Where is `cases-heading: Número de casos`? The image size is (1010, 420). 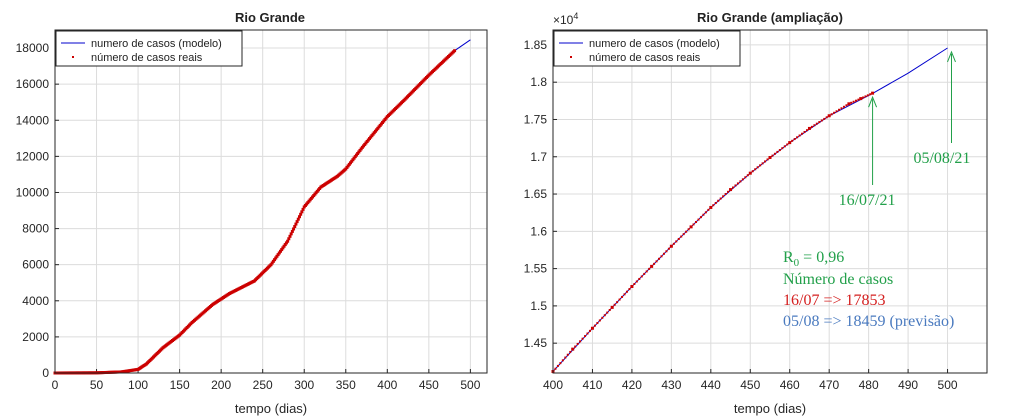 cases-heading: Número de casos is located at coordinates (838, 279).